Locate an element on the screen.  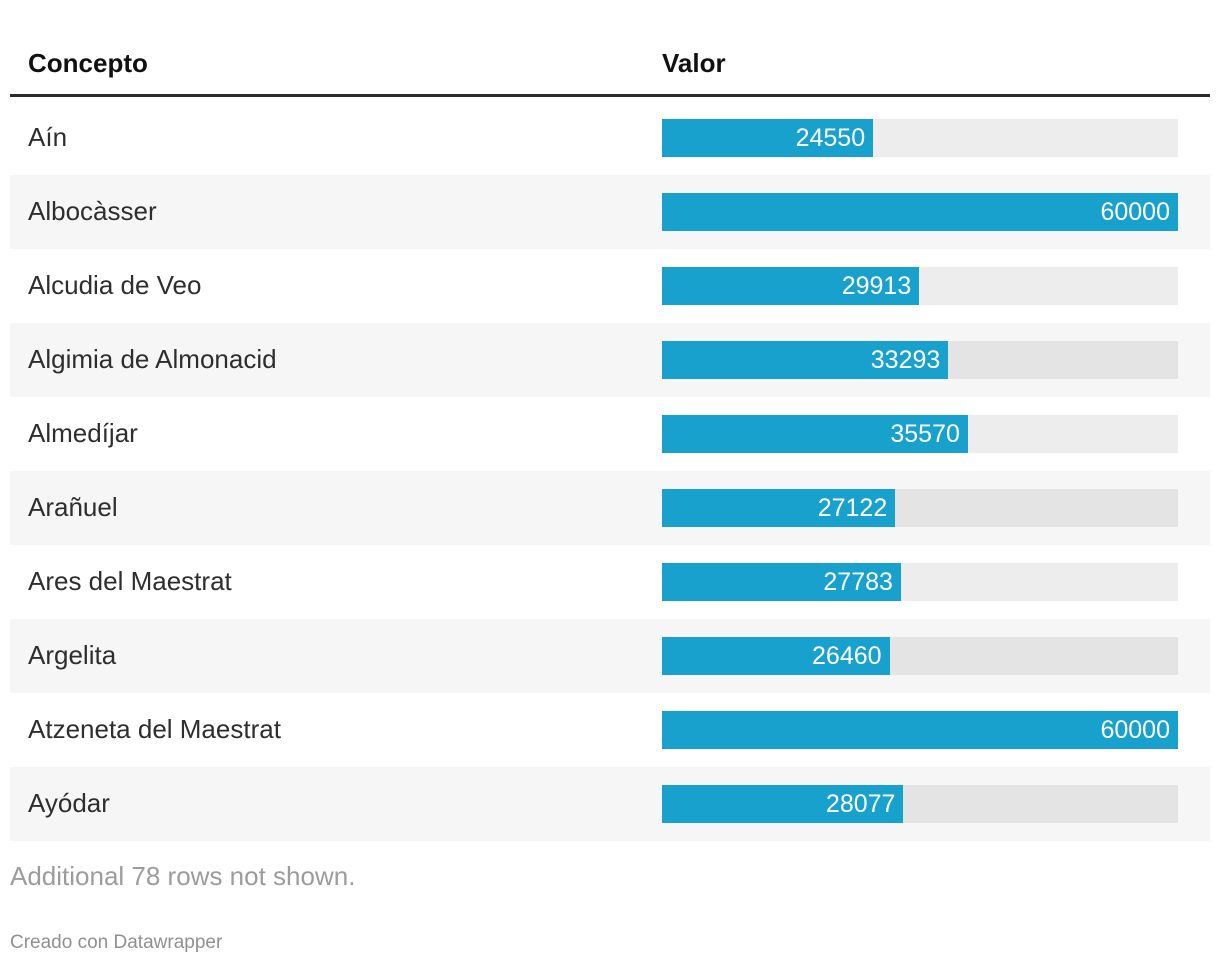
table-row: Almedíjar 35570 is located at coordinates (610, 434).